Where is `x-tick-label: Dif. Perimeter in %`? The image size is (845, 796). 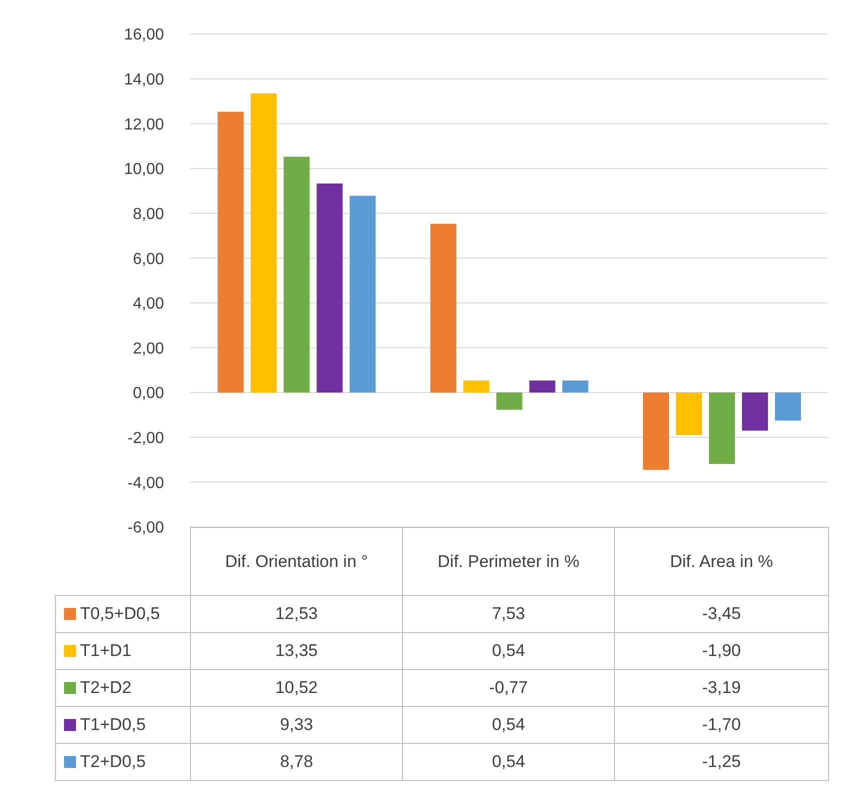 x-tick-label: Dif. Perimeter in % is located at coordinates (508, 562).